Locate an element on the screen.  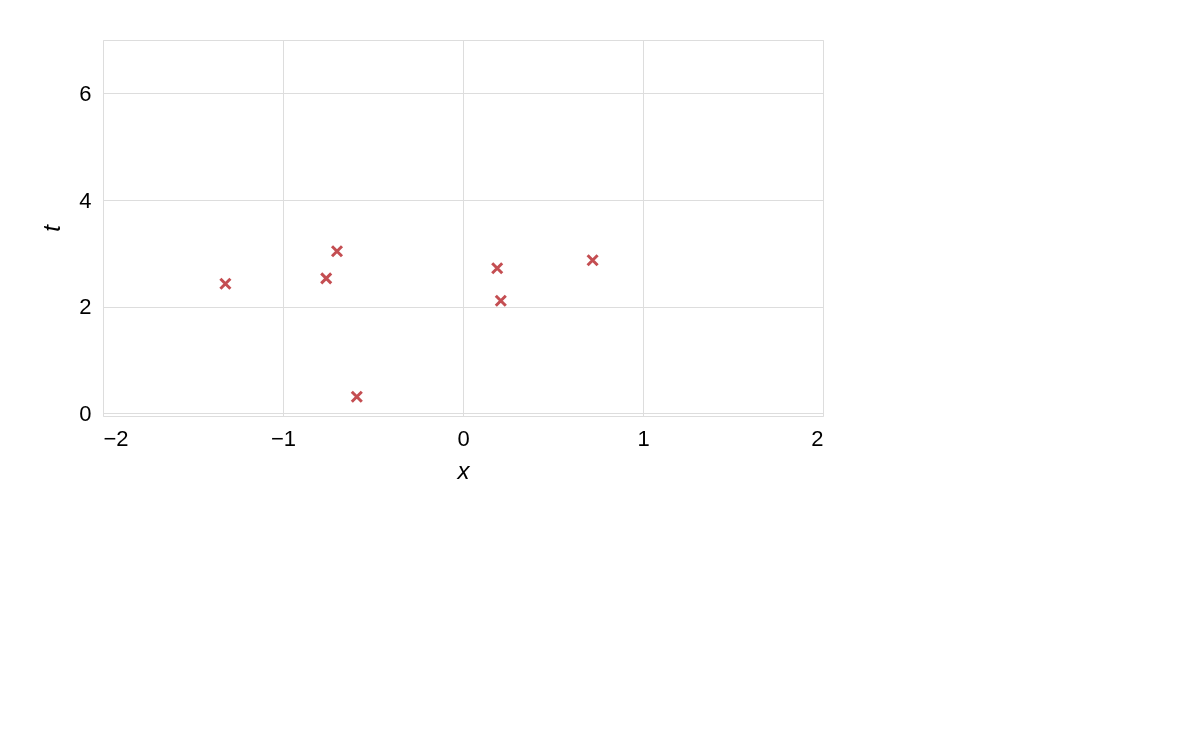
x-tick-label: −1 is located at coordinates (283, 438).